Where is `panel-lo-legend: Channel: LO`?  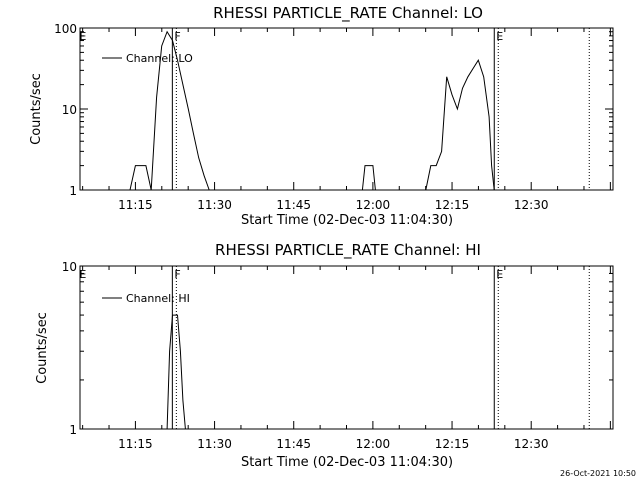 panel-lo-legend: Channel: LO is located at coordinates (147, 58).